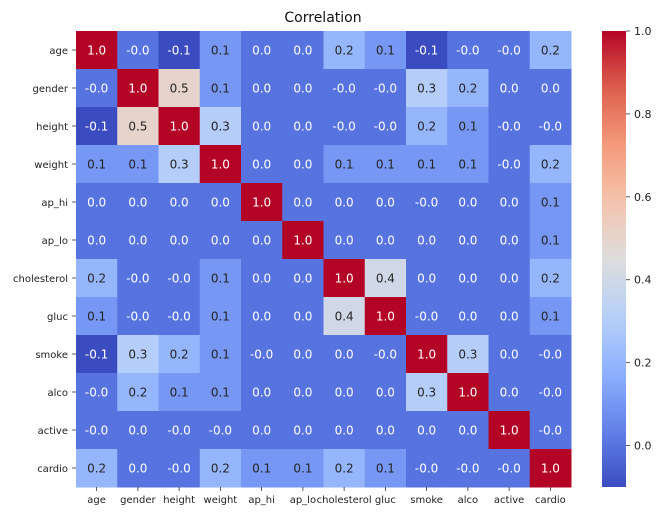  What do you see at coordinates (262, 164) in the screenshot?
I see `heatmap-cell-weight-ap_hi` at bounding box center [262, 164].